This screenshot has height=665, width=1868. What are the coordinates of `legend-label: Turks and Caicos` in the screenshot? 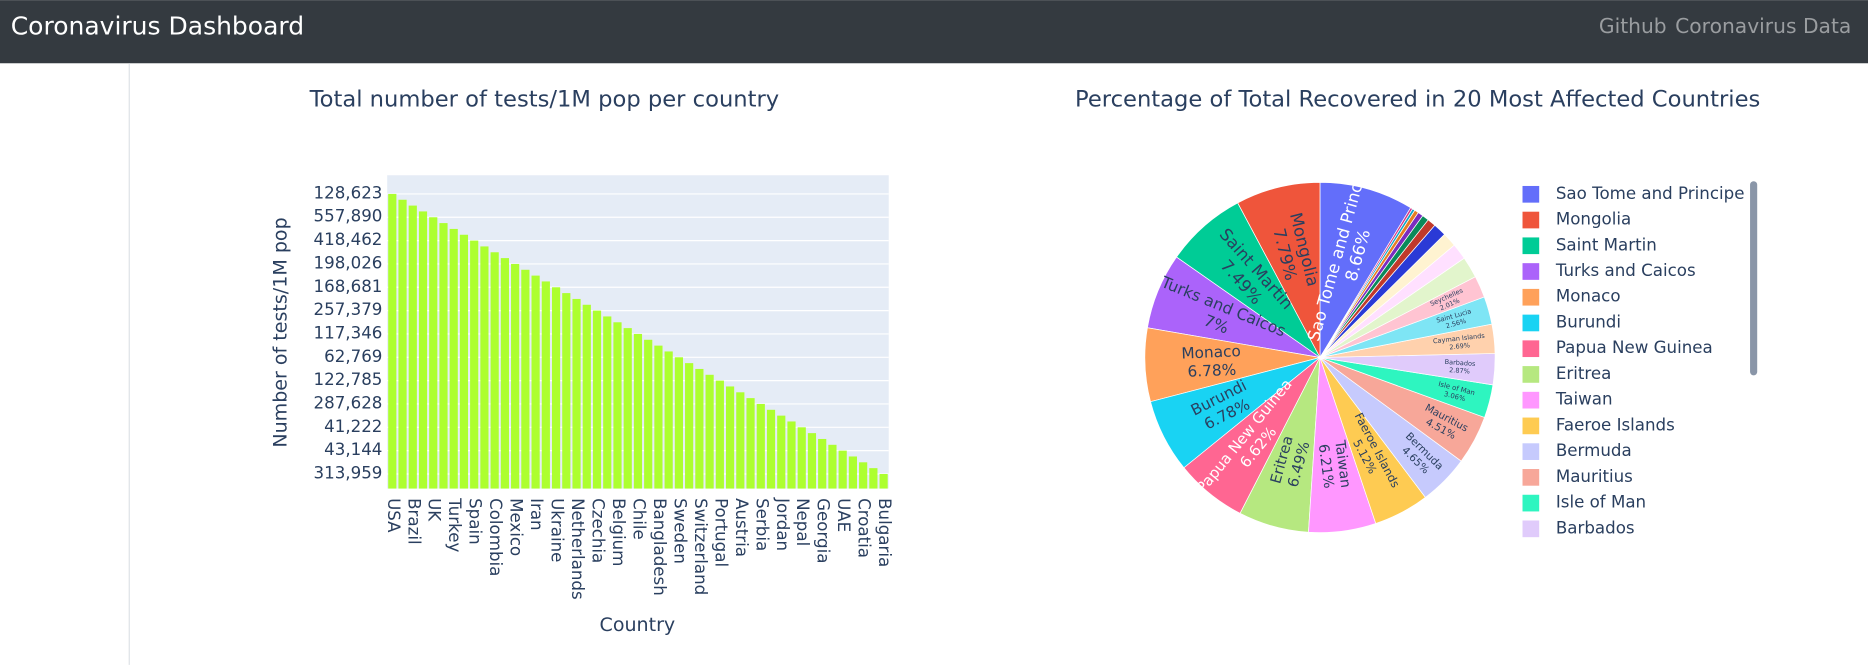 It's located at (1625, 270).